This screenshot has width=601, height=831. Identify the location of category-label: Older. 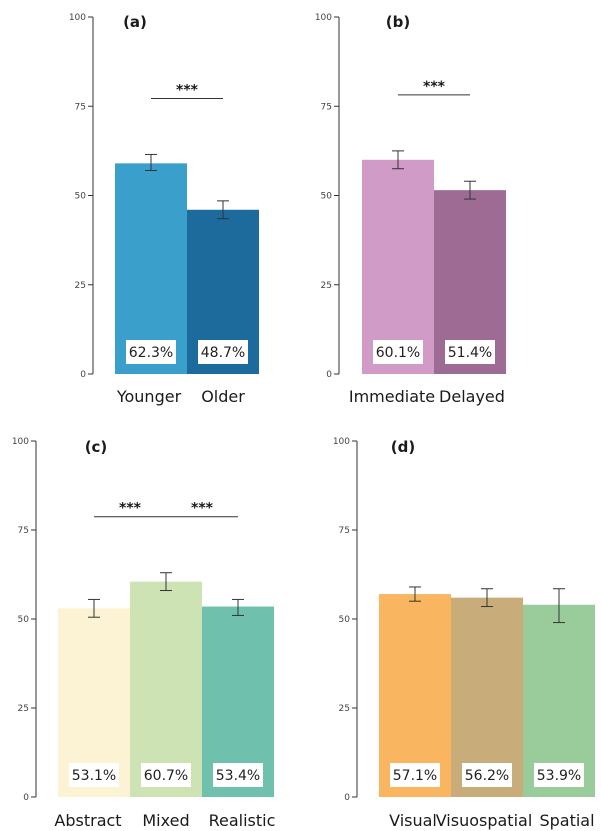
(223, 396).